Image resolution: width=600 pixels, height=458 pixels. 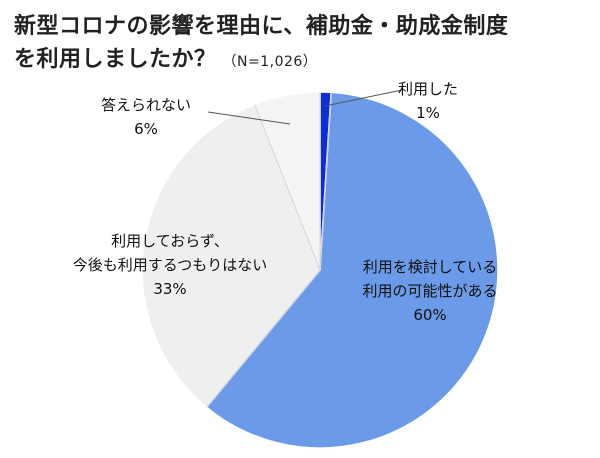 What do you see at coordinates (170, 241) in the screenshot?
I see `slice-label-3: 利用しておらず、` at bounding box center [170, 241].